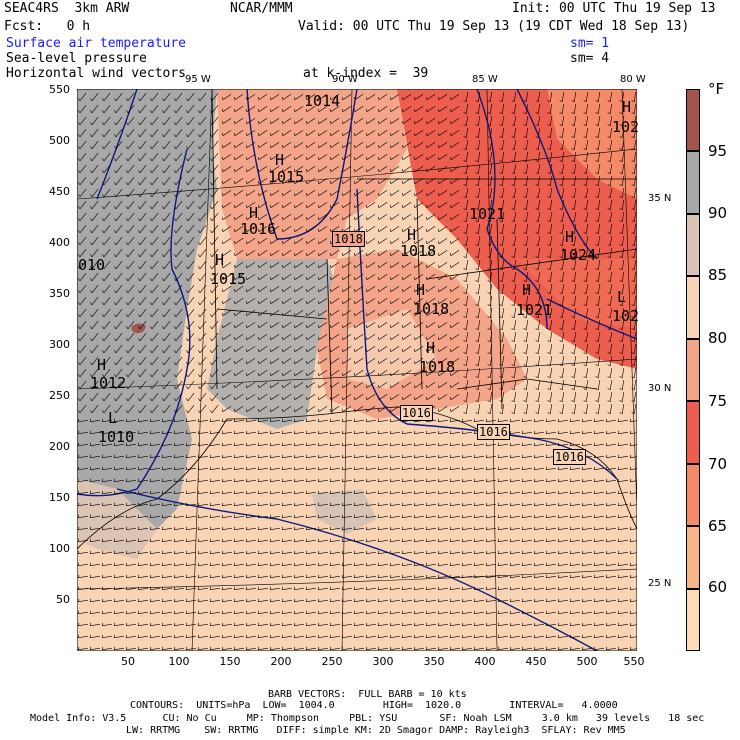  Describe the element at coordinates (108, 383) in the screenshot. I see `pressure-label: 1012` at that location.